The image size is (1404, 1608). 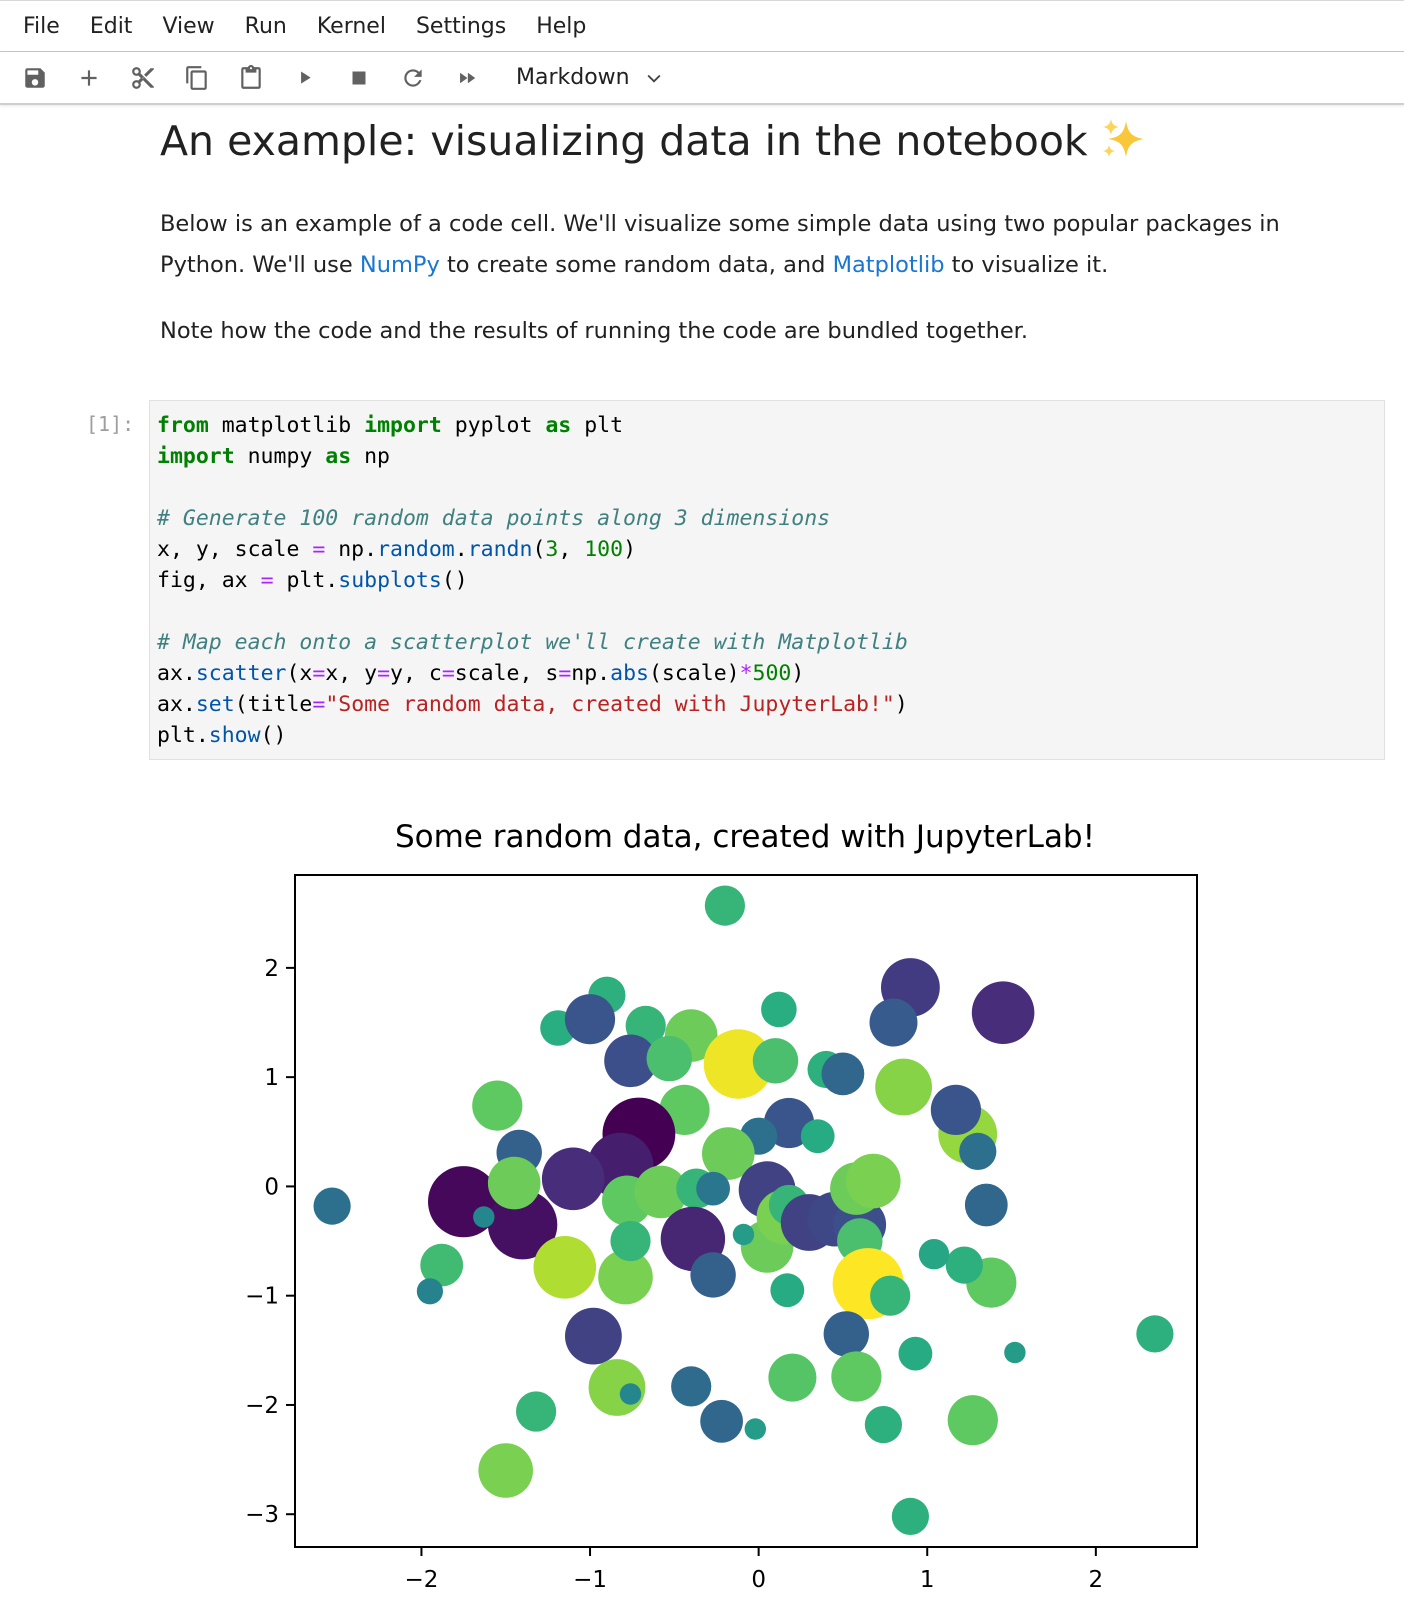 What do you see at coordinates (702, 26) in the screenshot?
I see `menu-bar: File Edit View Run Kernel Settings Help` at bounding box center [702, 26].